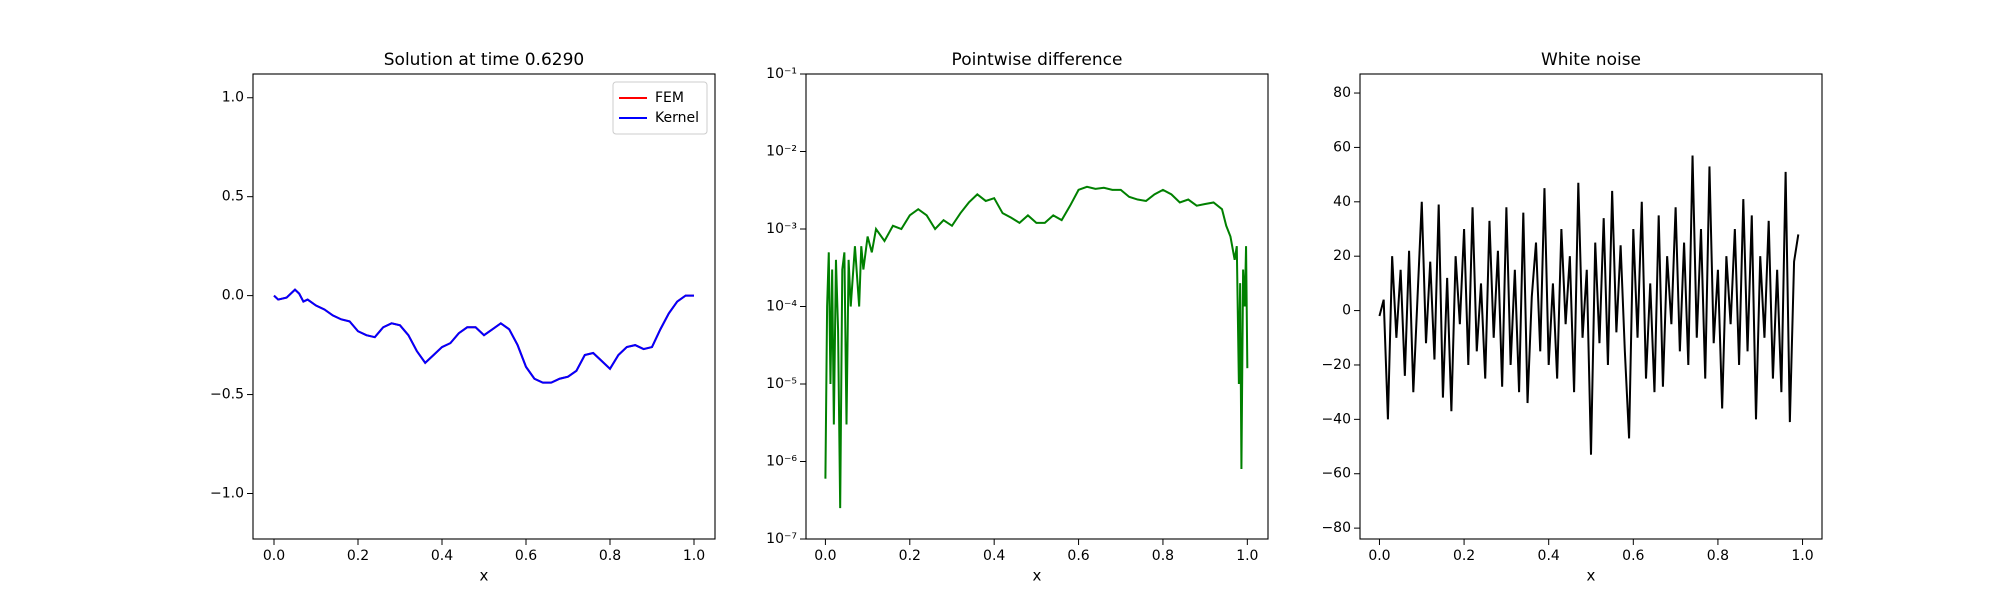 The width and height of the screenshot is (2000, 600). Describe the element at coordinates (1342, 256) in the screenshot. I see `y-tick-label: 20` at that location.